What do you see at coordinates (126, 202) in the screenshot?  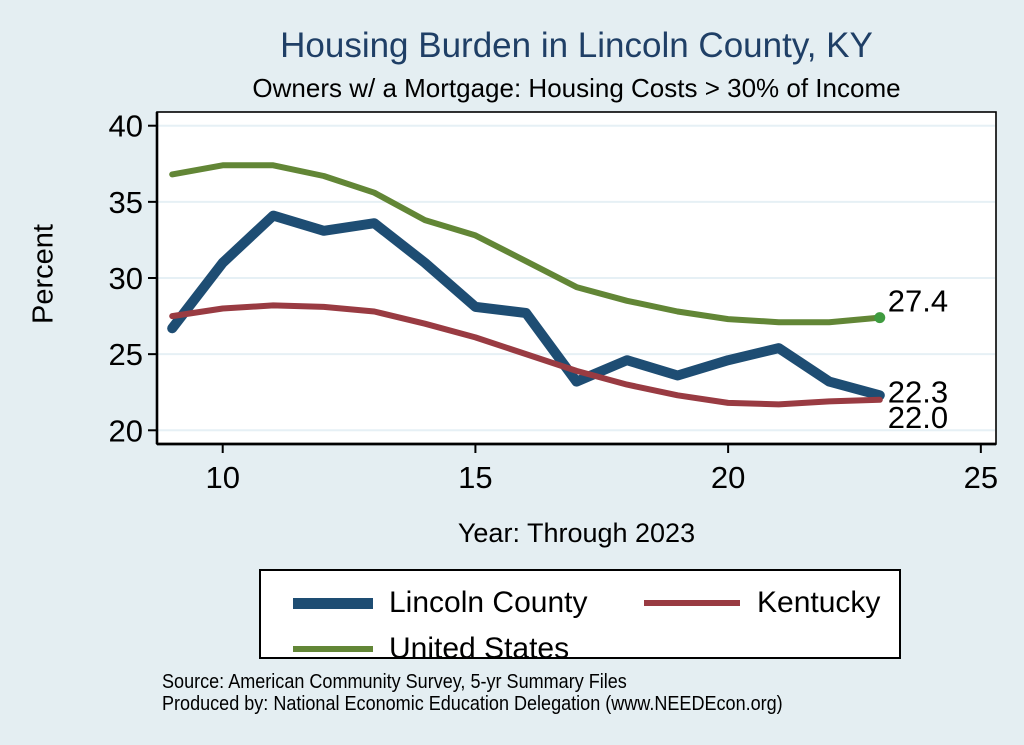 I see `y-tick-label-35: 35` at bounding box center [126, 202].